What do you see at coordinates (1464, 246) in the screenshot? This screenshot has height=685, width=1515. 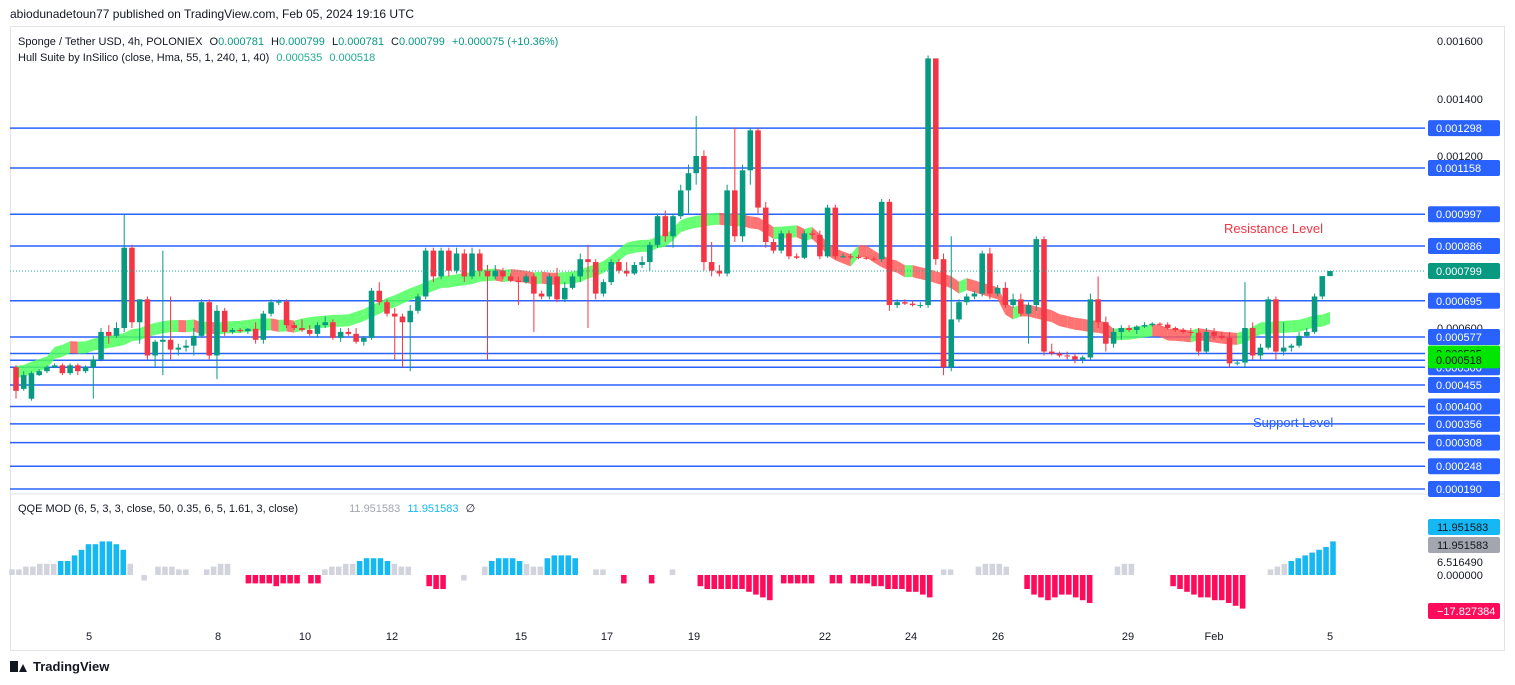 I see `level-price-tag: 0.000886` at bounding box center [1464, 246].